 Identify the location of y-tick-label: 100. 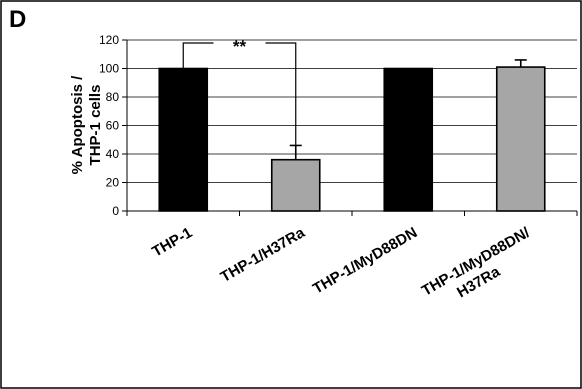
(109, 69).